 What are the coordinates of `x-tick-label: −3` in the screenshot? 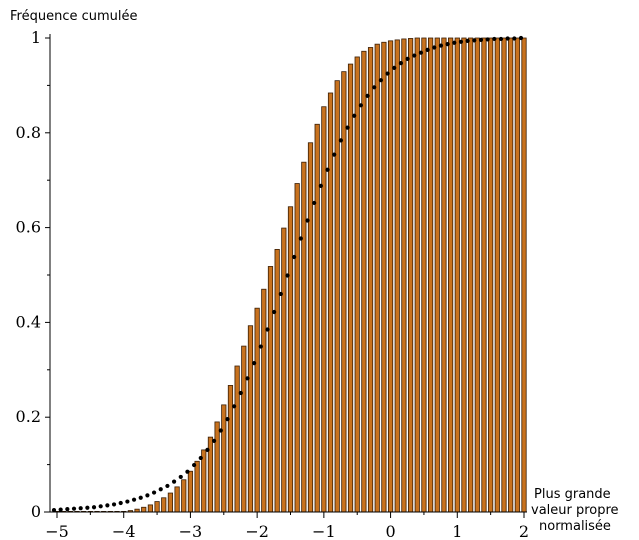 It's located at (191, 531).